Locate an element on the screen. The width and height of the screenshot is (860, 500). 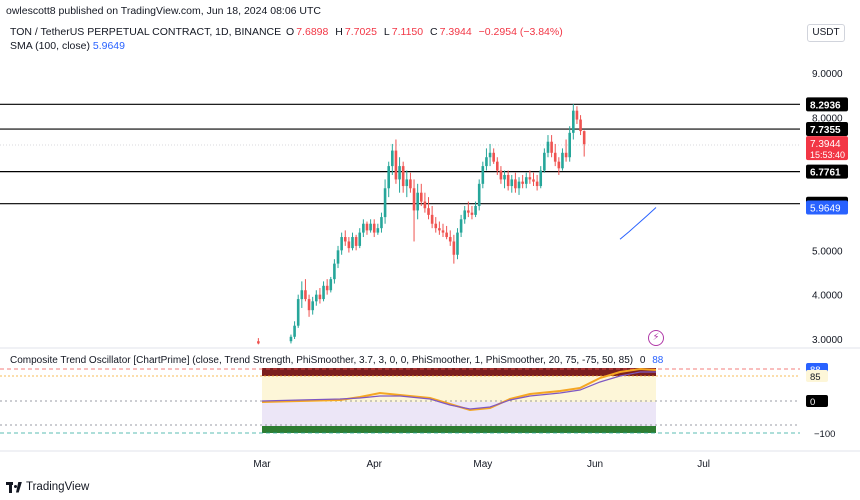
osc-trend-line is located at coordinates (458, 390).